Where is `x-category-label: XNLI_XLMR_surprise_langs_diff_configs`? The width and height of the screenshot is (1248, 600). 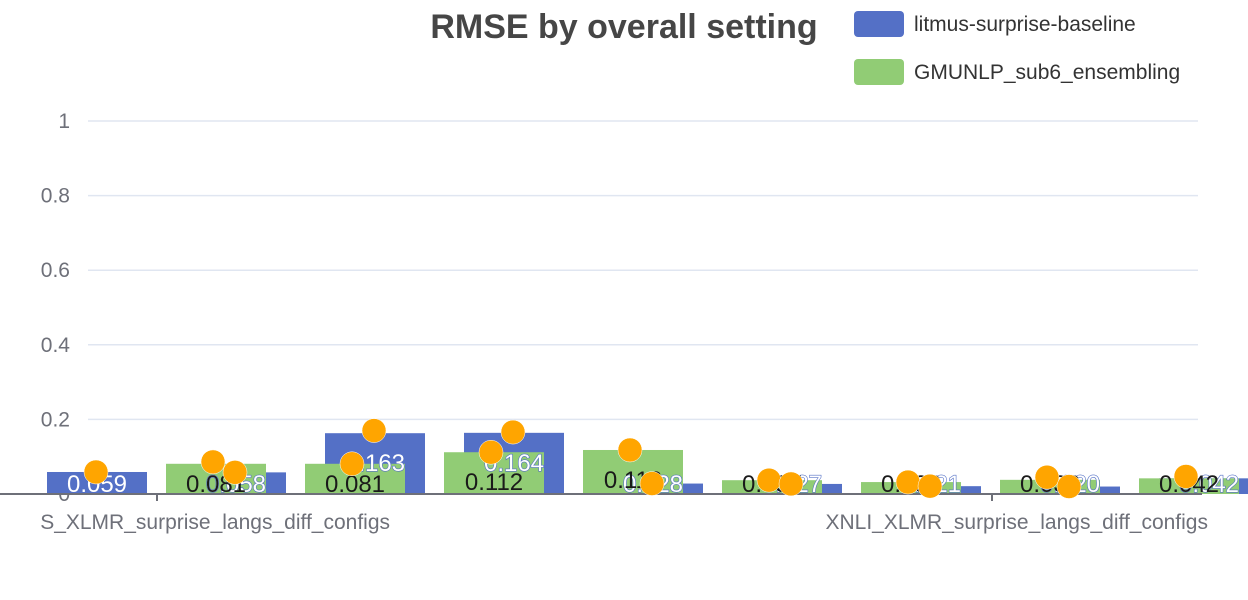
x-category-label: XNLI_XLMR_surprise_langs_diff_configs is located at coordinates (1017, 522).